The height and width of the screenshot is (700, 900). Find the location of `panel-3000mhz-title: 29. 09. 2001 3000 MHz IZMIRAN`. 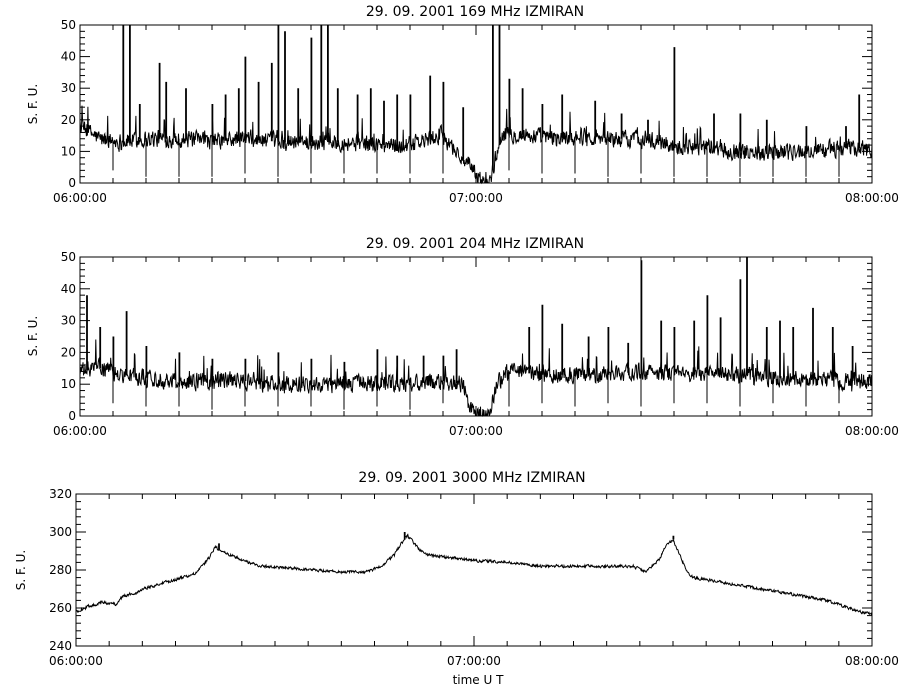

panel-3000mhz-title: 29. 09. 2001 3000 MHz IZMIRAN is located at coordinates (471, 478).